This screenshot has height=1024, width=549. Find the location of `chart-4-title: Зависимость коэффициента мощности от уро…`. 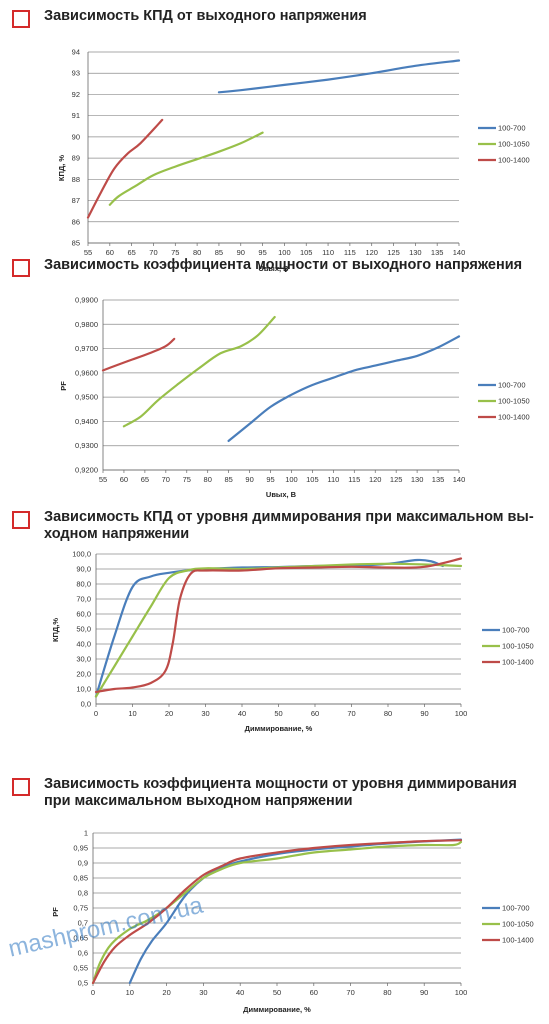

chart-4-title: Зависимость коэффициента мощности от уро… is located at coordinates (291, 793).